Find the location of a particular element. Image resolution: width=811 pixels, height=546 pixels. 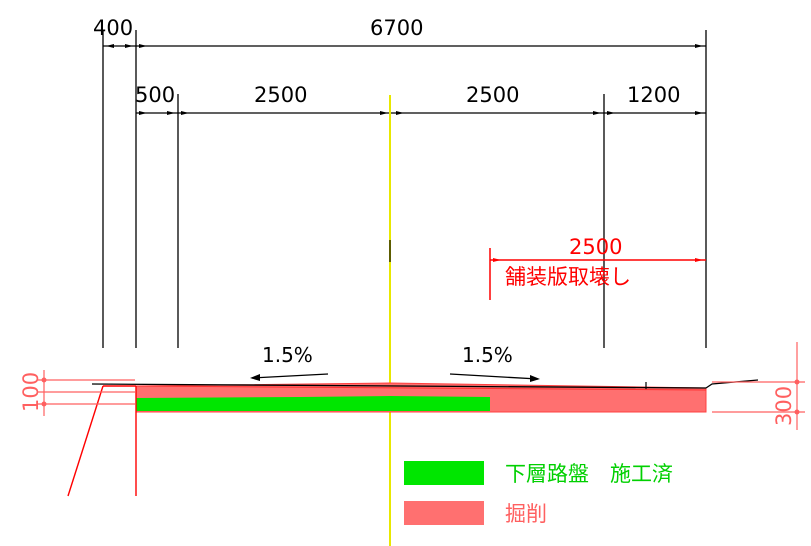

left-height-label: 100 is located at coordinates (31, 392).